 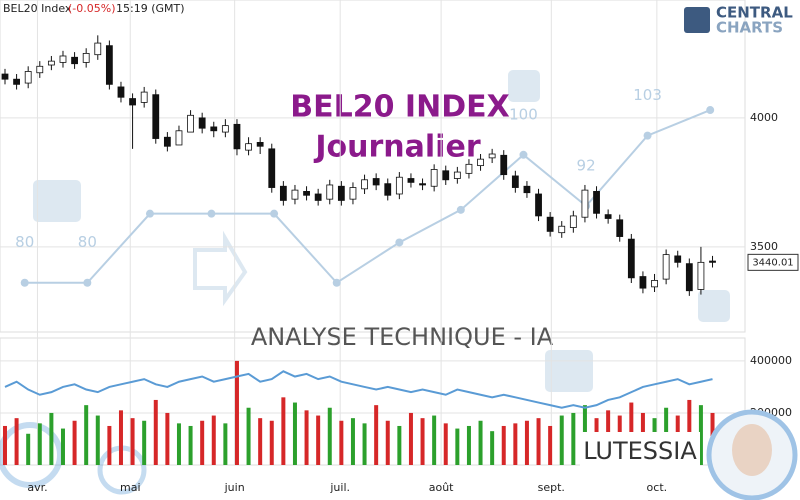 I want to click on avatar-face, so click(x=752, y=450).